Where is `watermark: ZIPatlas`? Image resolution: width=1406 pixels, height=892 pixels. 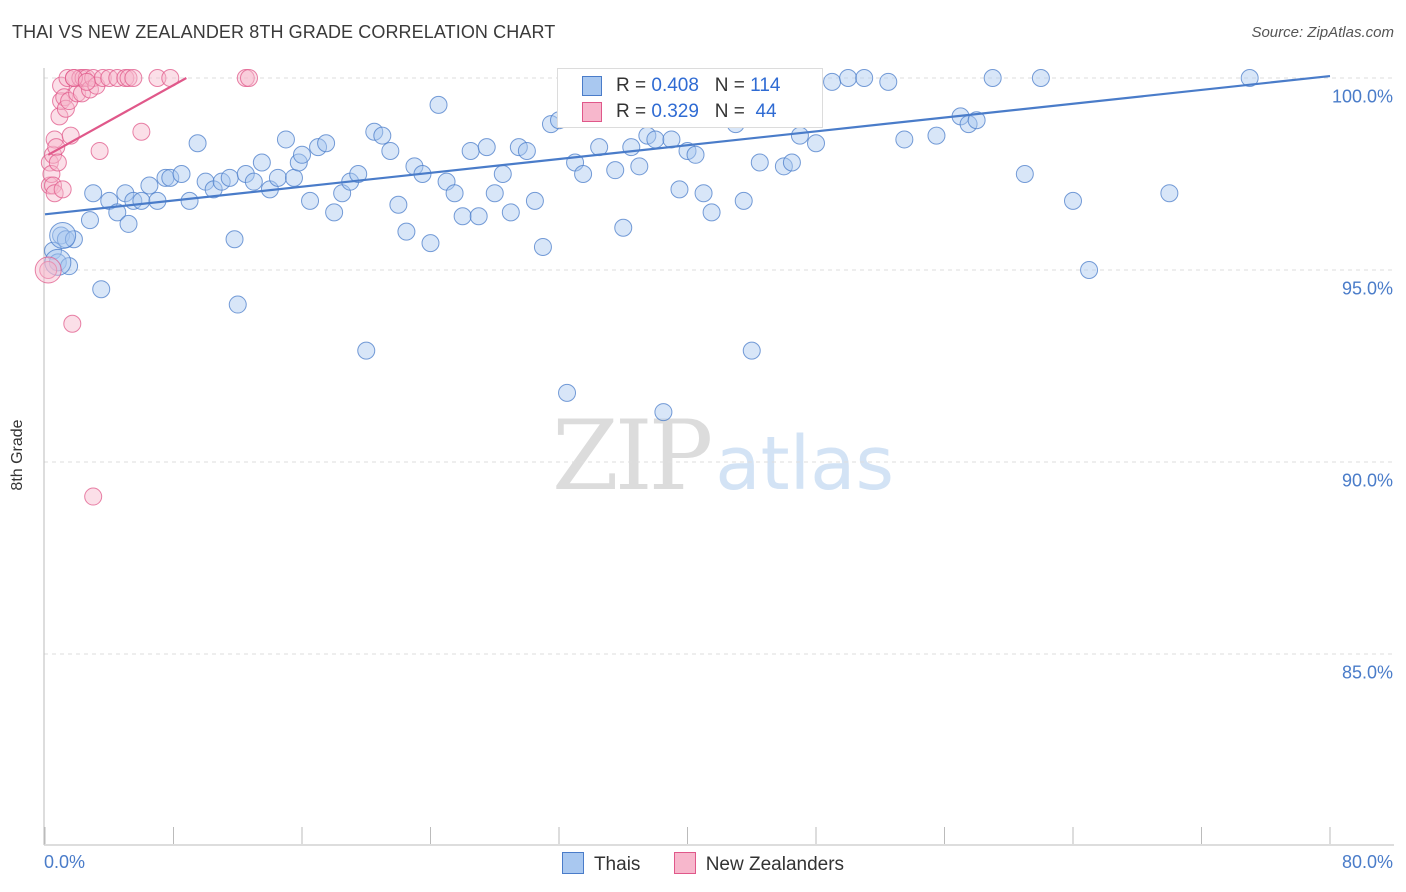
watermark: ZIPatlas is located at coordinates (723, 456).